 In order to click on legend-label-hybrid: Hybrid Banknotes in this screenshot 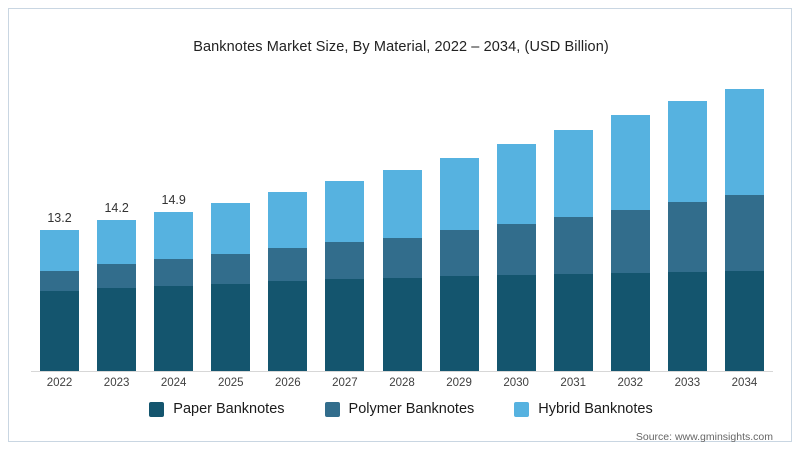, I will do `click(595, 409)`.